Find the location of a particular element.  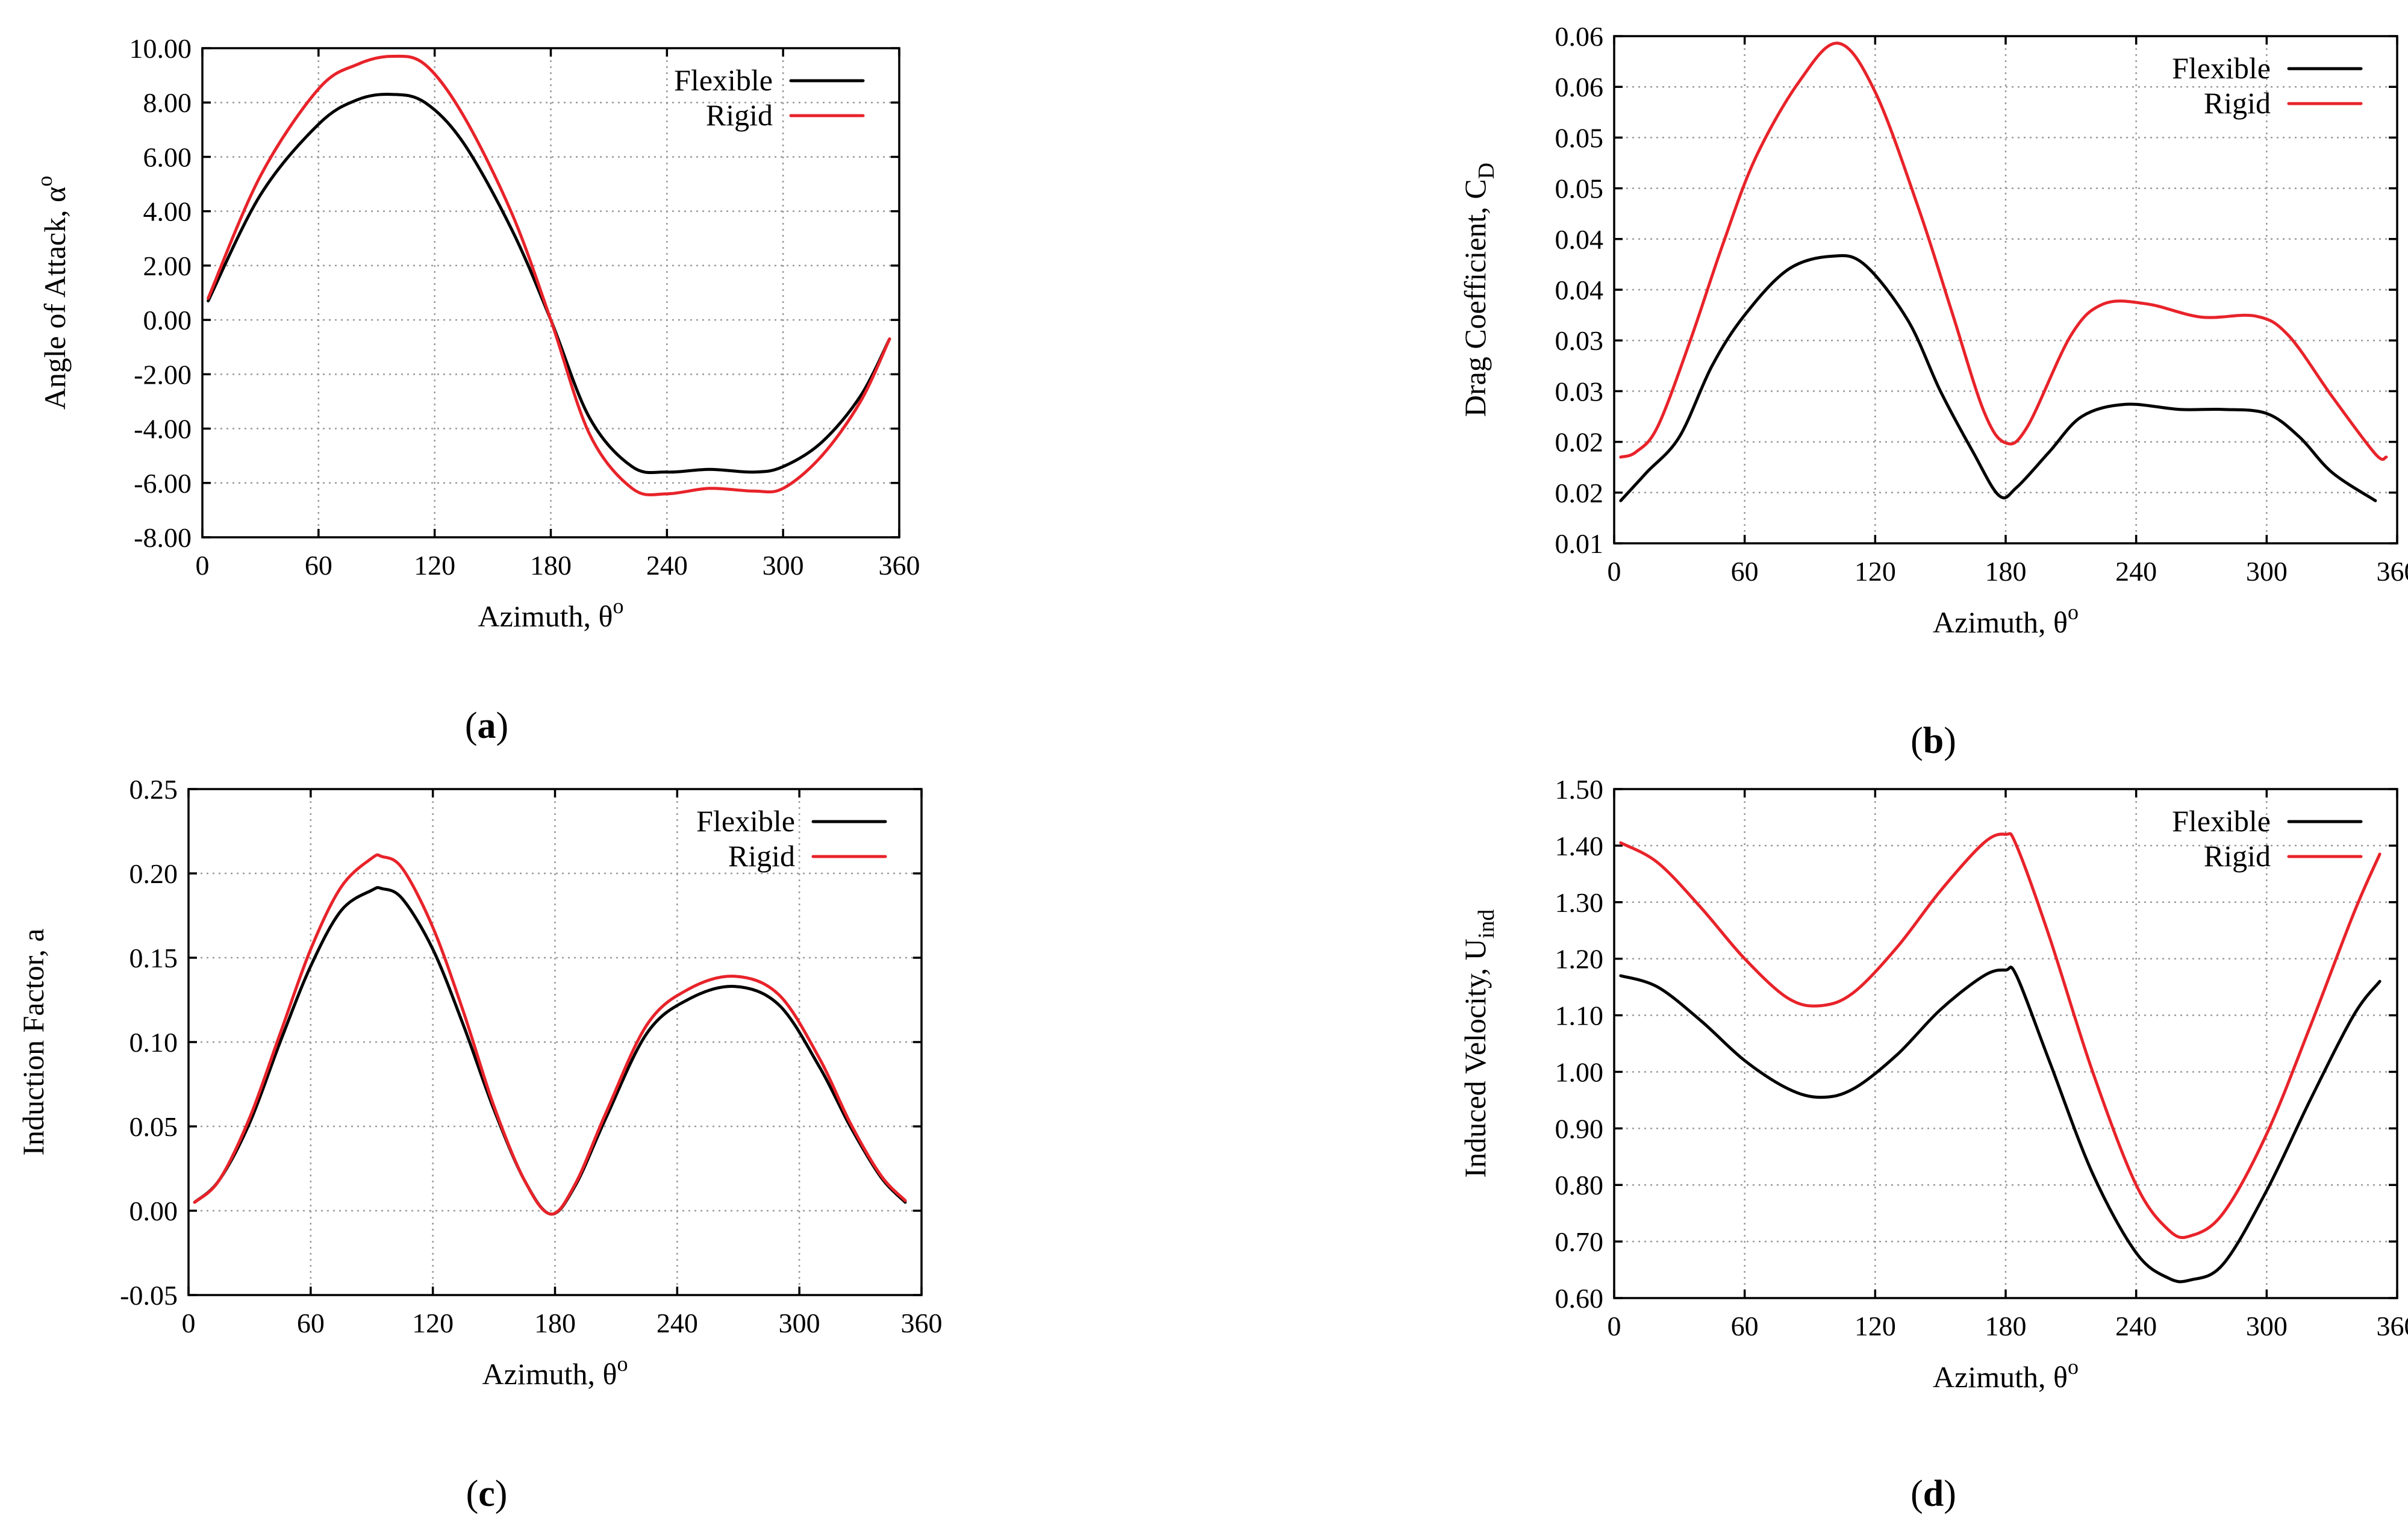

plot-frame is located at coordinates (550, 292).